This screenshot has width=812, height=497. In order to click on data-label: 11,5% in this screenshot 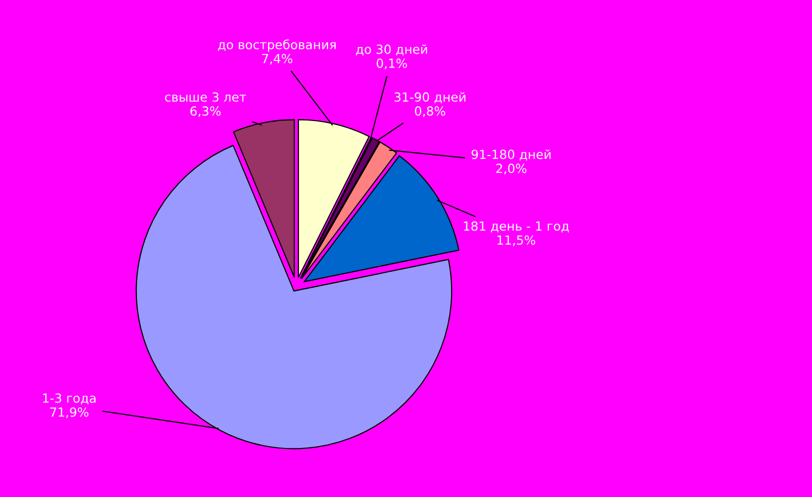, I will do `click(517, 240)`.